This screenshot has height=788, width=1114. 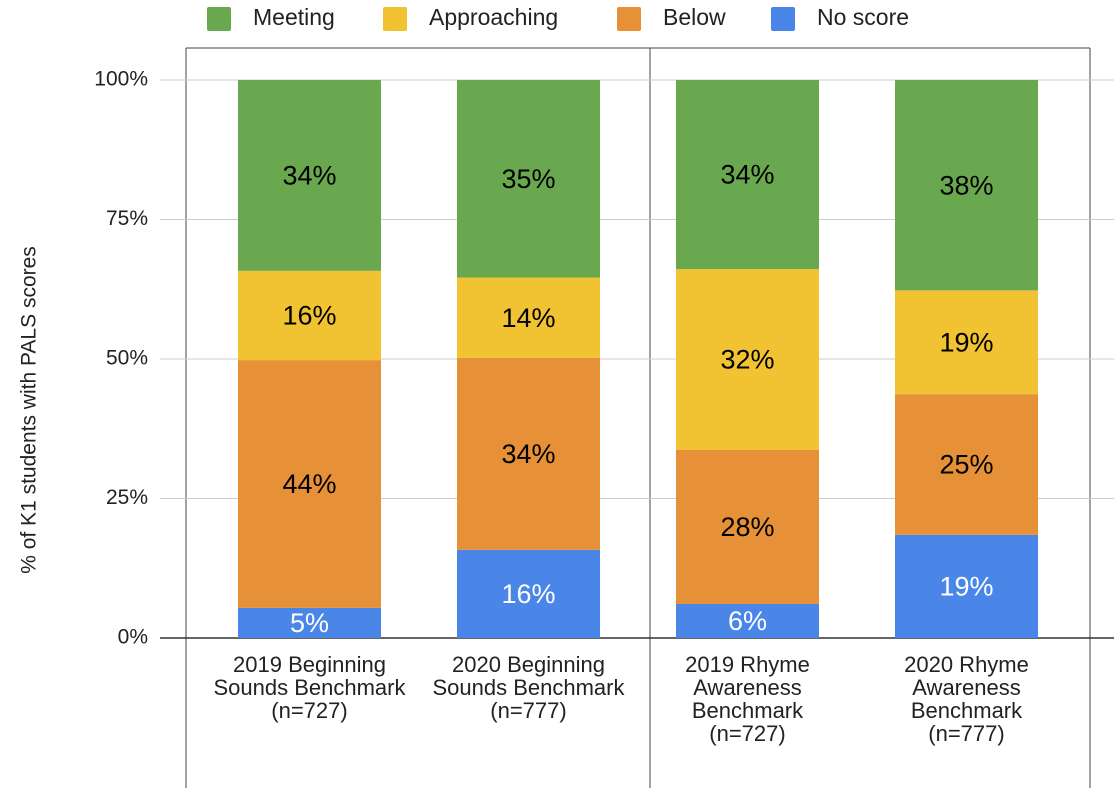 What do you see at coordinates (863, 17) in the screenshot?
I see `legend-label: No score` at bounding box center [863, 17].